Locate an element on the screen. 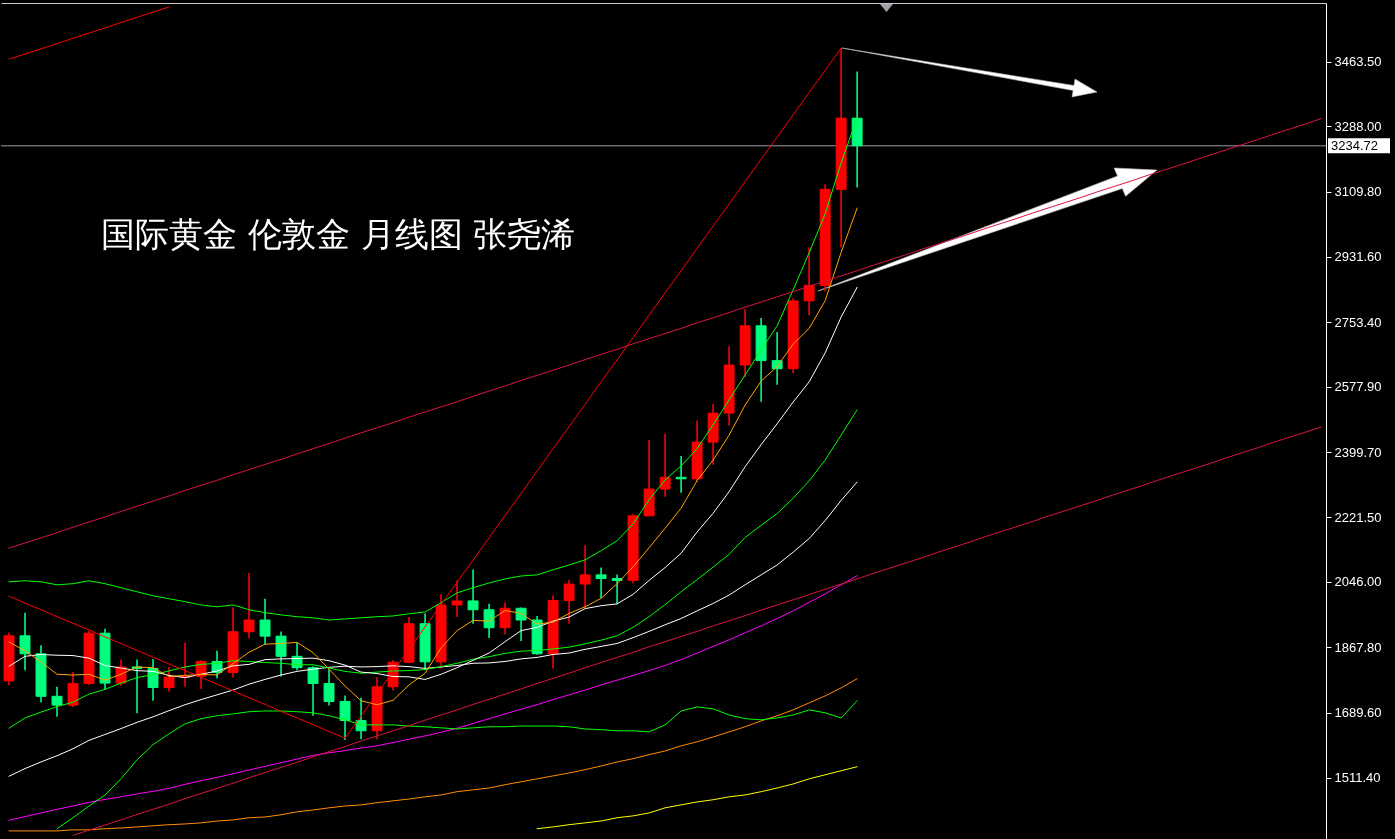  y-tick-label: 2221.50 is located at coordinates (1358, 517).